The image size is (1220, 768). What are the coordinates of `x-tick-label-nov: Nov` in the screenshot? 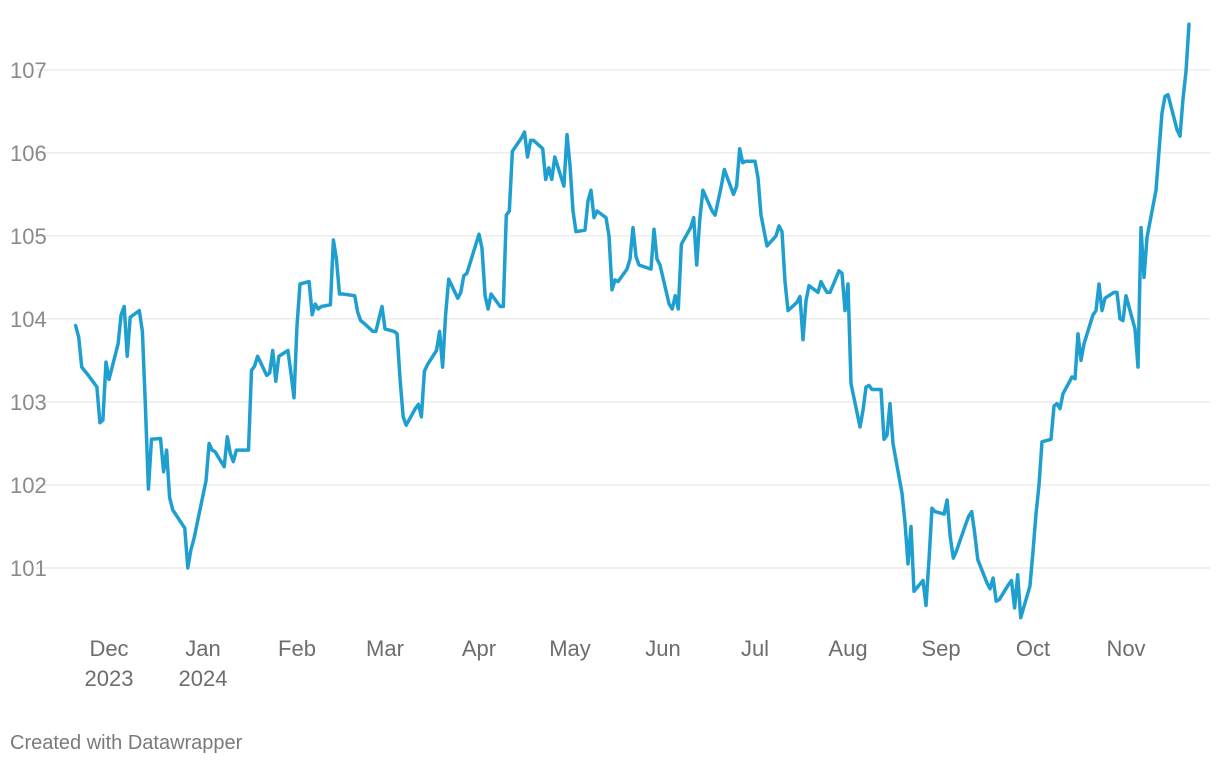 It's located at (1125, 648).